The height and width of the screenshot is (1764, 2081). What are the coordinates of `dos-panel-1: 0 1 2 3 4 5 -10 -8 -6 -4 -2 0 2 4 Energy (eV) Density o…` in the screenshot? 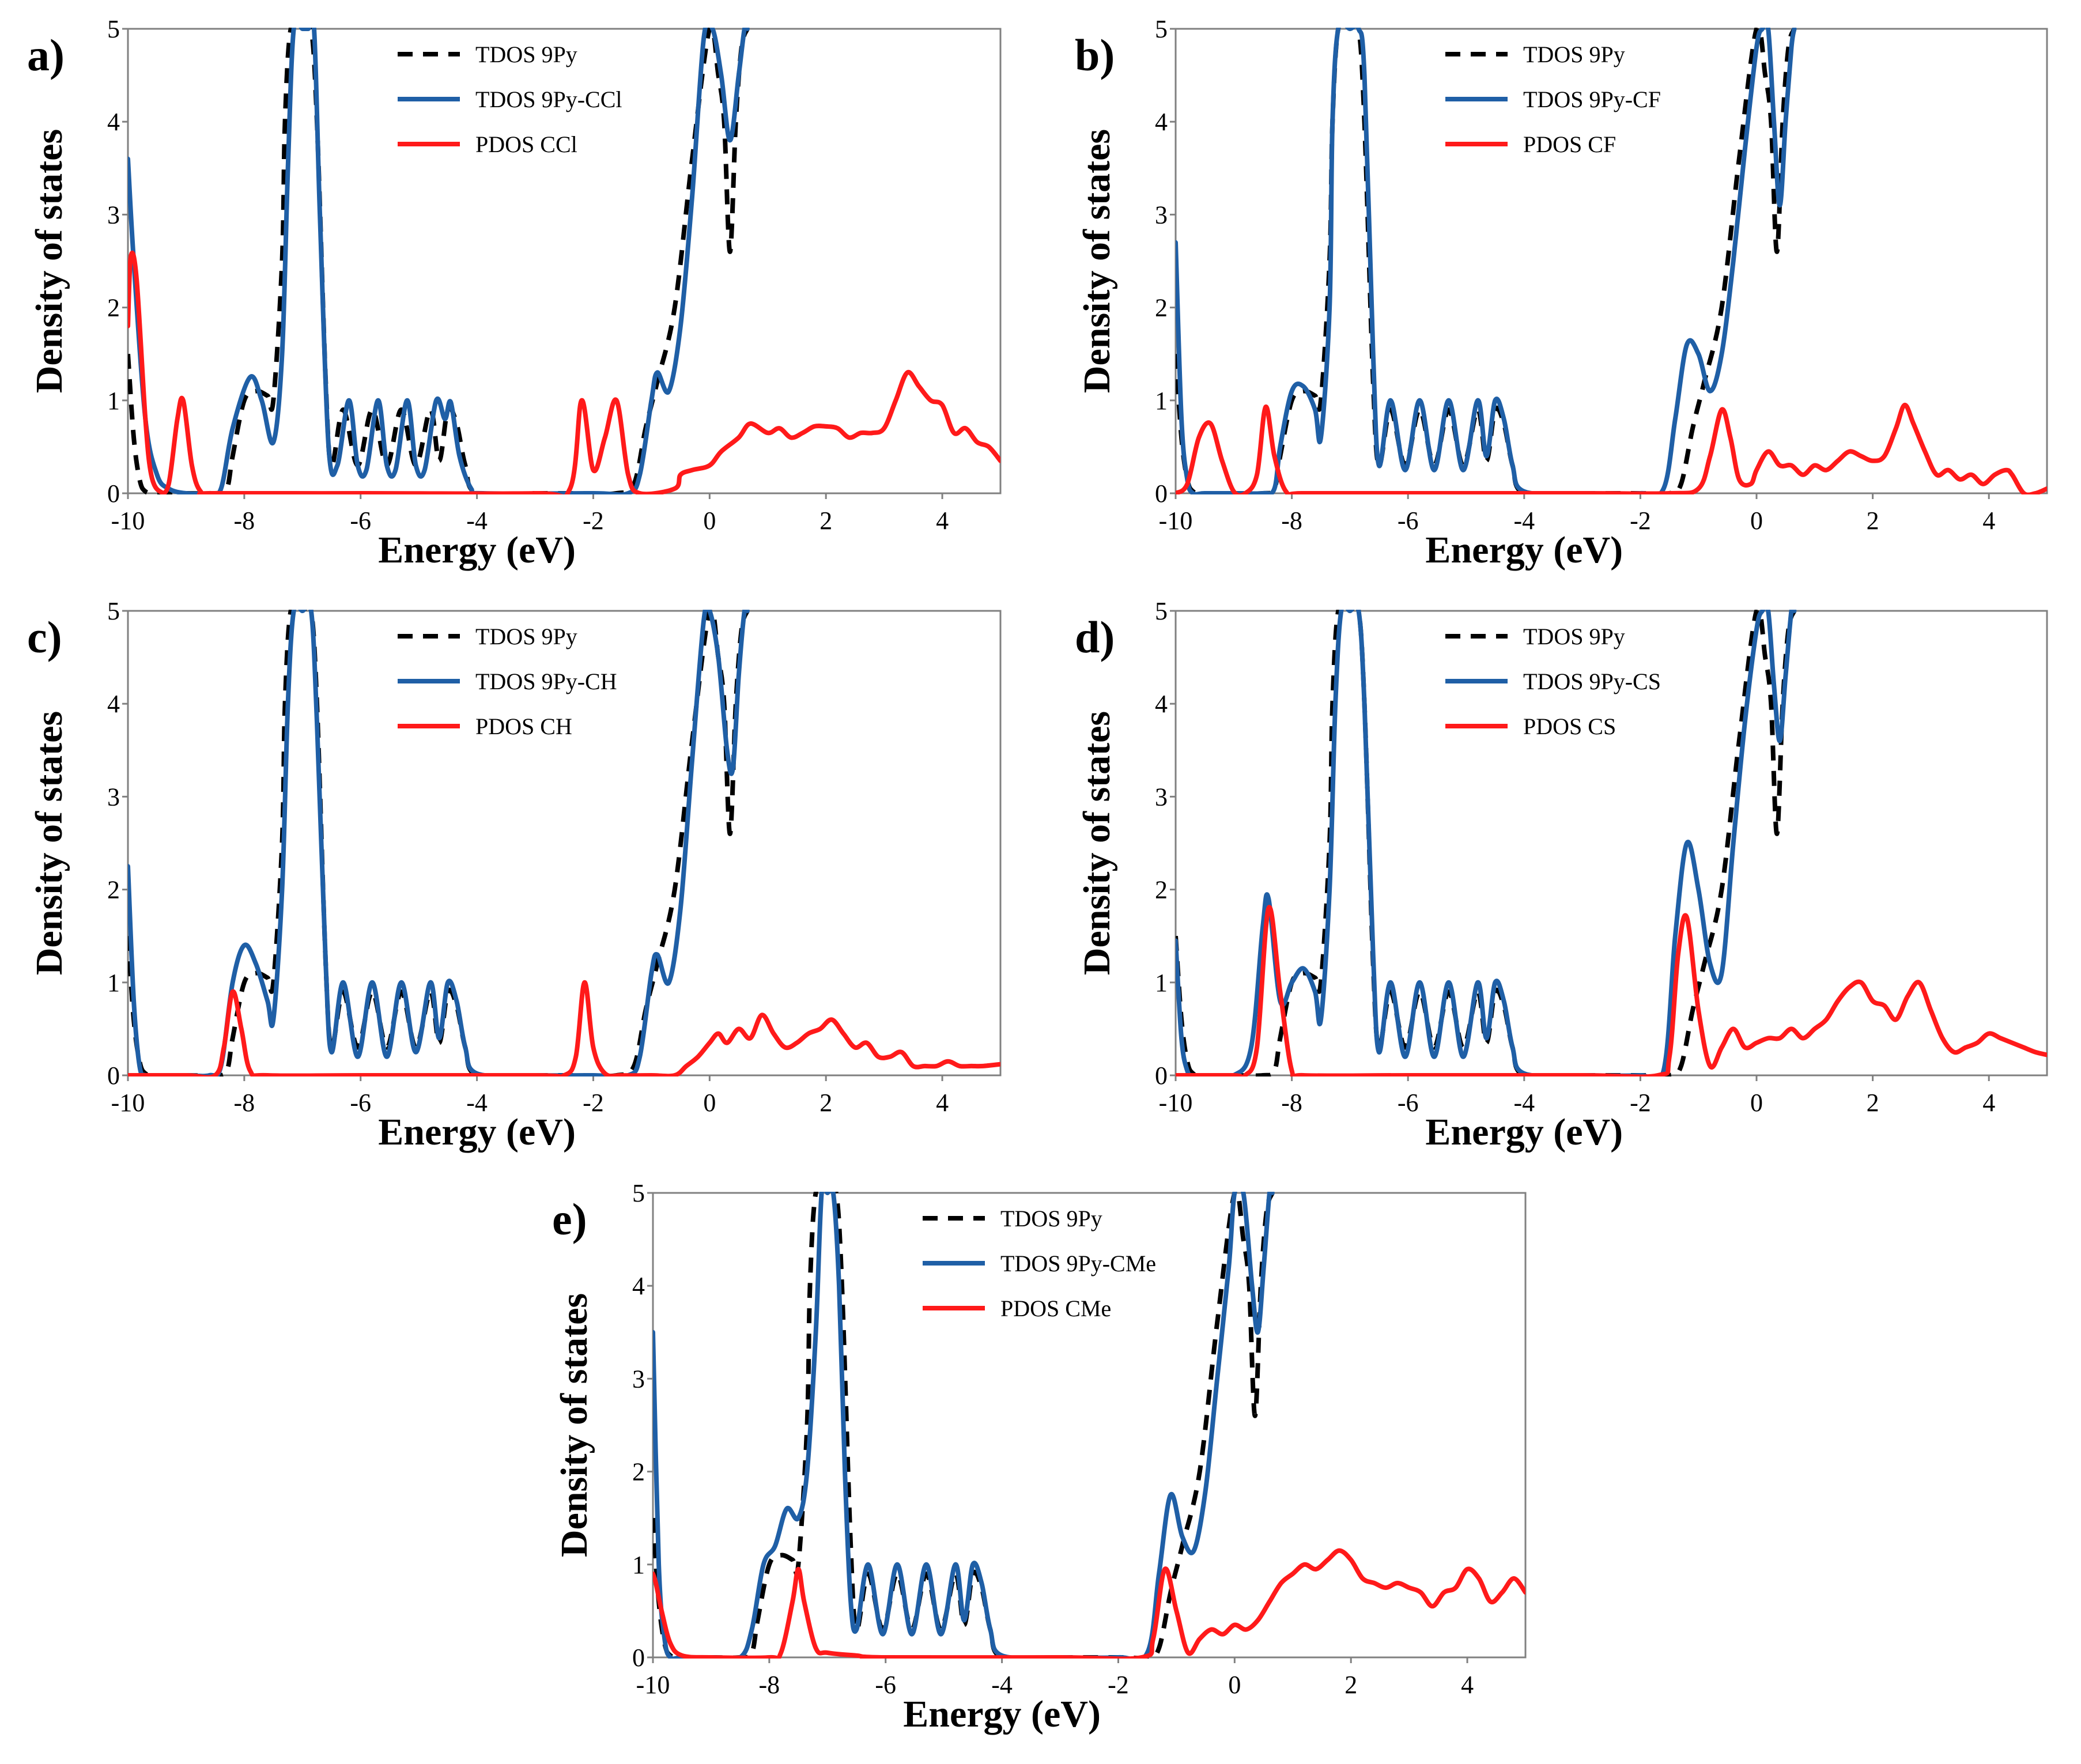 It's located at (1562, 293).